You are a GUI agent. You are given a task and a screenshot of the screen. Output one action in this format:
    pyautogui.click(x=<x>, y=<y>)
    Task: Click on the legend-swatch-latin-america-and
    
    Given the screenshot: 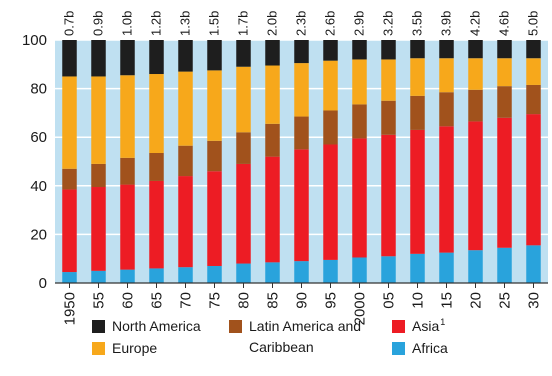 What is the action you would take?
    pyautogui.click(x=235, y=326)
    